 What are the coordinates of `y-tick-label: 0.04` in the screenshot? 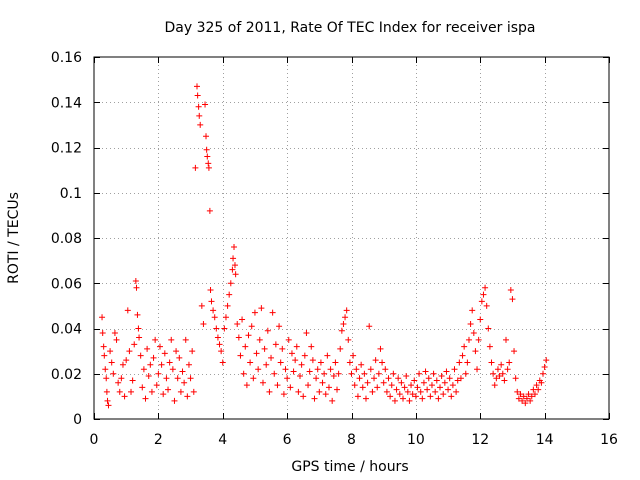 It's located at (66, 330).